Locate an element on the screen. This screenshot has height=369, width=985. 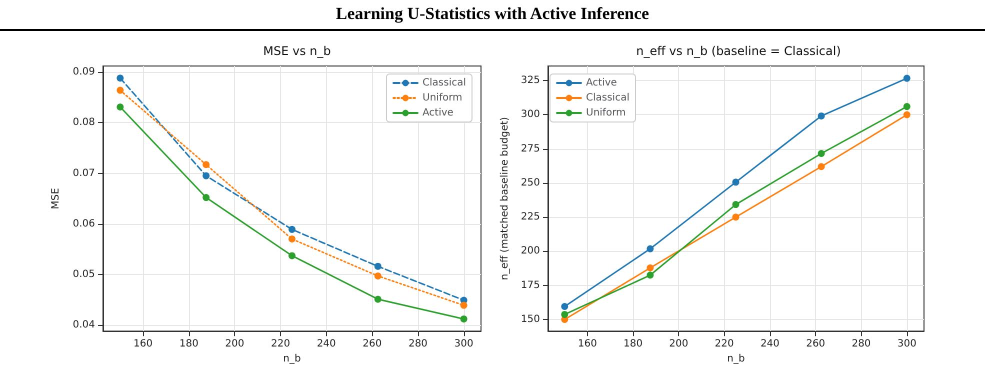
y-tick-label: 0.04 is located at coordinates (83, 325).